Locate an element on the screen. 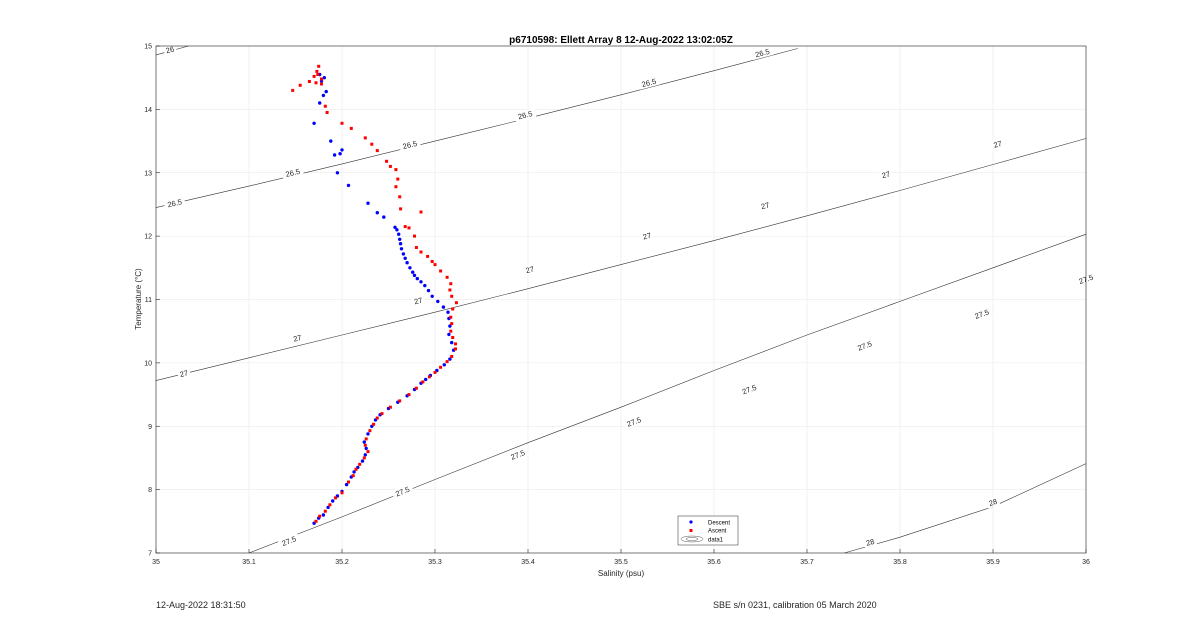  x-tick-label: 35.1 is located at coordinates (249, 562).